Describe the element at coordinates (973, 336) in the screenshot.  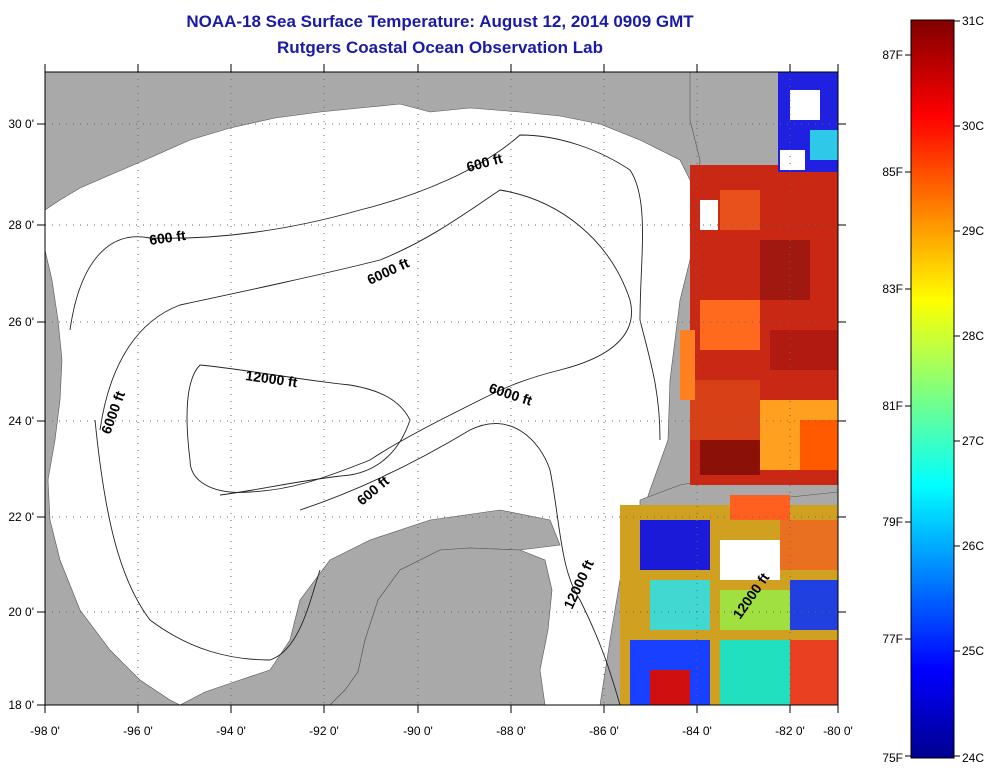
I see `celsius-label: 28C` at that location.